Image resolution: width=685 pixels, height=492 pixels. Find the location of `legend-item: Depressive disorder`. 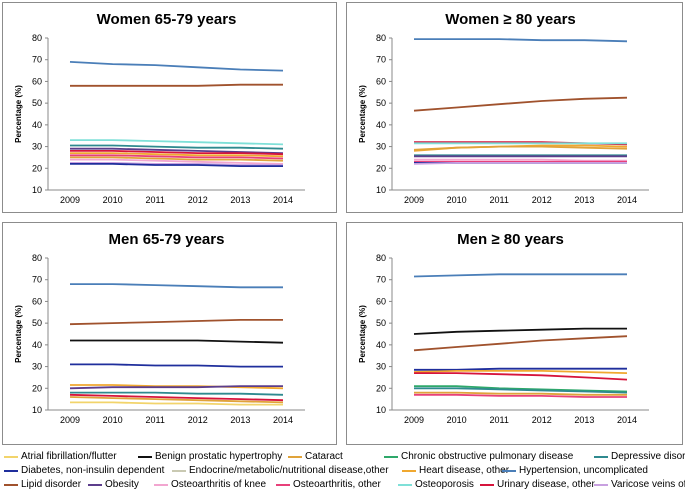

legend-item: Depressive disorder is located at coordinates (639, 457).